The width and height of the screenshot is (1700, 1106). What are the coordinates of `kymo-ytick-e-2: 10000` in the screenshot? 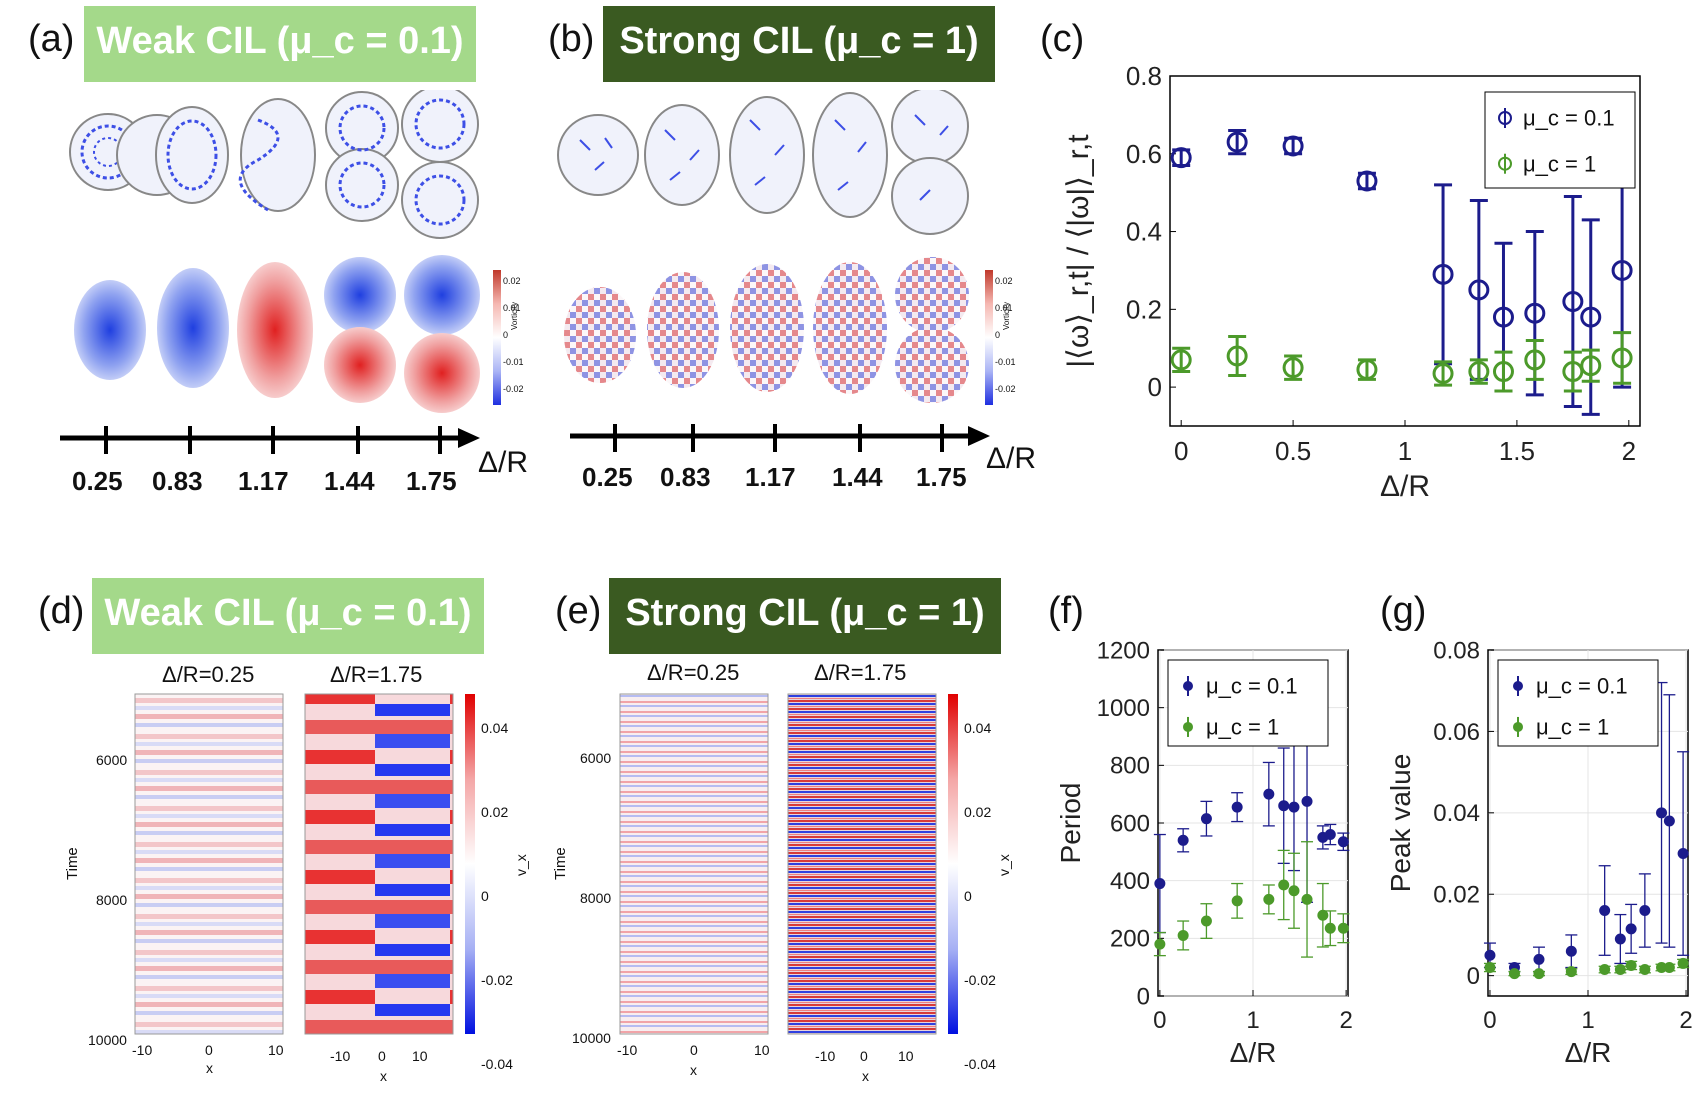 It's located at (591, 1038).